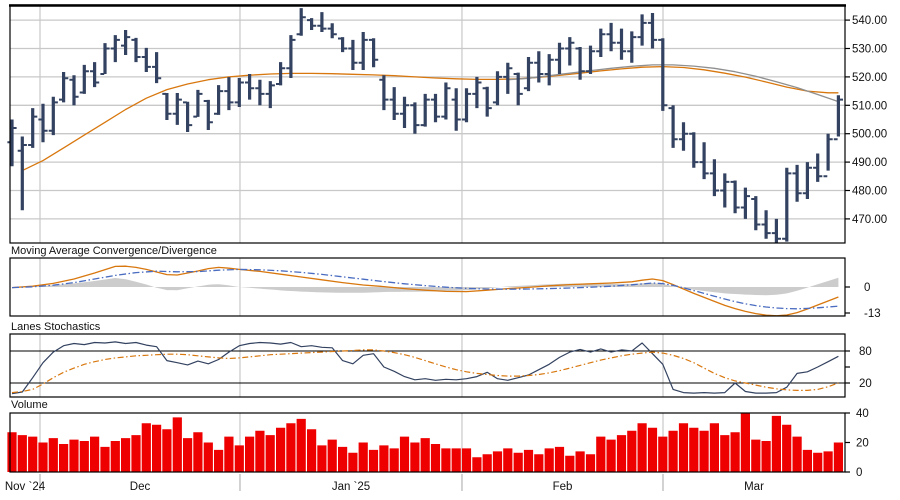 The width and height of the screenshot is (900, 500). I want to click on x-axis-label: Jan `25, so click(351, 487).